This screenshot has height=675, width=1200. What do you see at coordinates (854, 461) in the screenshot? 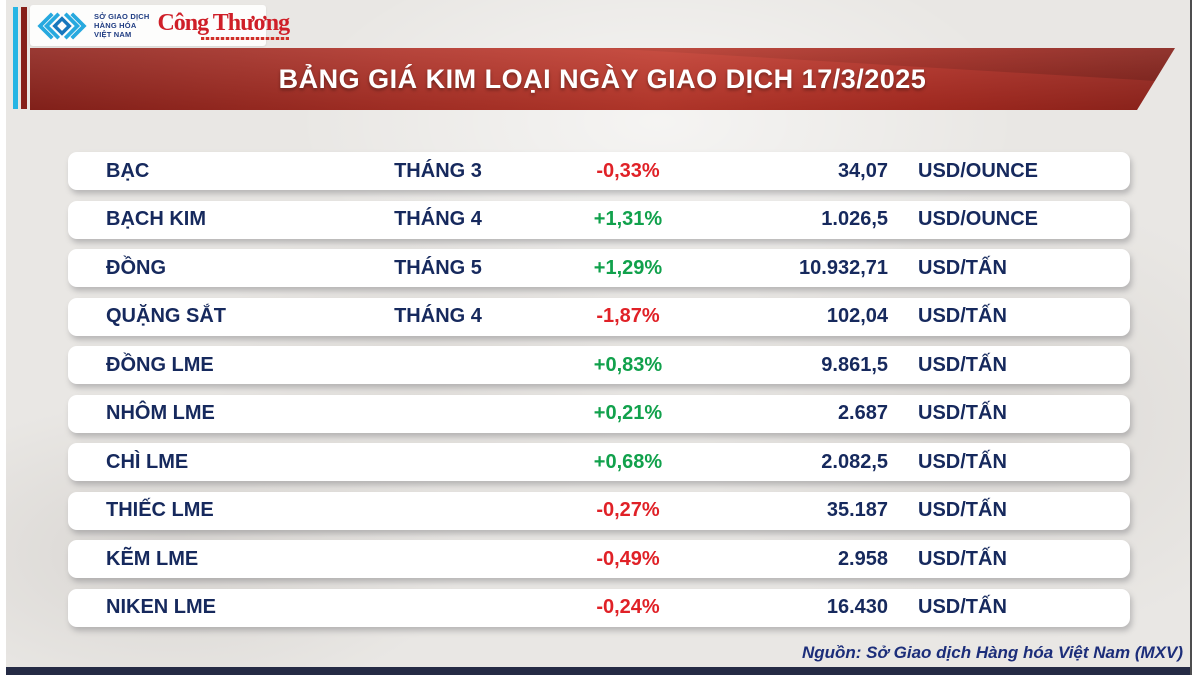
I see `price-value: 2.082,5` at bounding box center [854, 461].